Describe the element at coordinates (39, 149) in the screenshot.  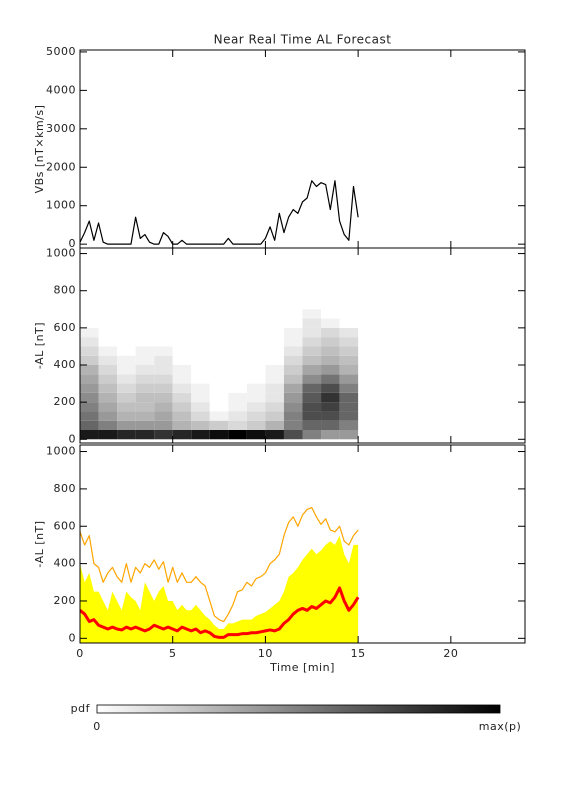
I see `y-axis-label: VBs [nT×km/s]` at that location.